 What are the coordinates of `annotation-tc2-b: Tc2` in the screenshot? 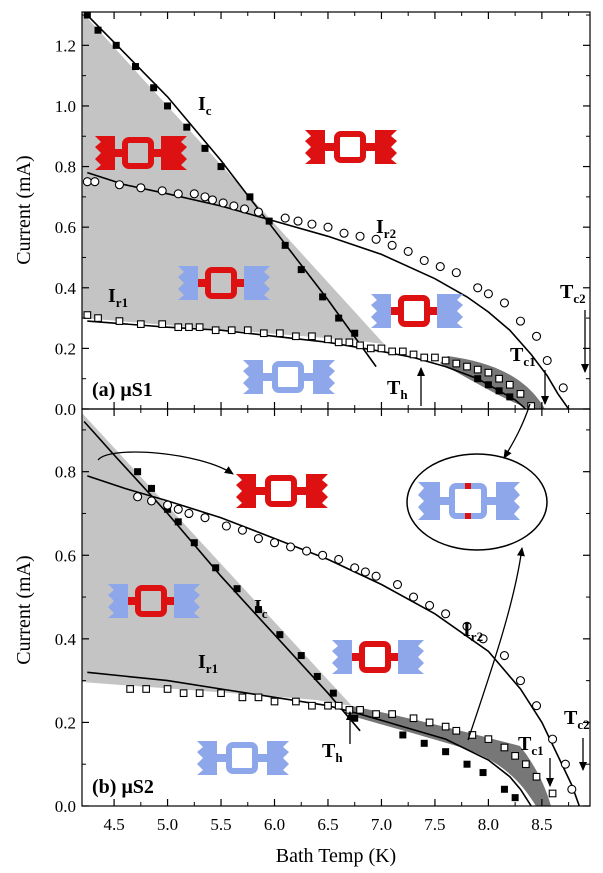 It's located at (577, 719).